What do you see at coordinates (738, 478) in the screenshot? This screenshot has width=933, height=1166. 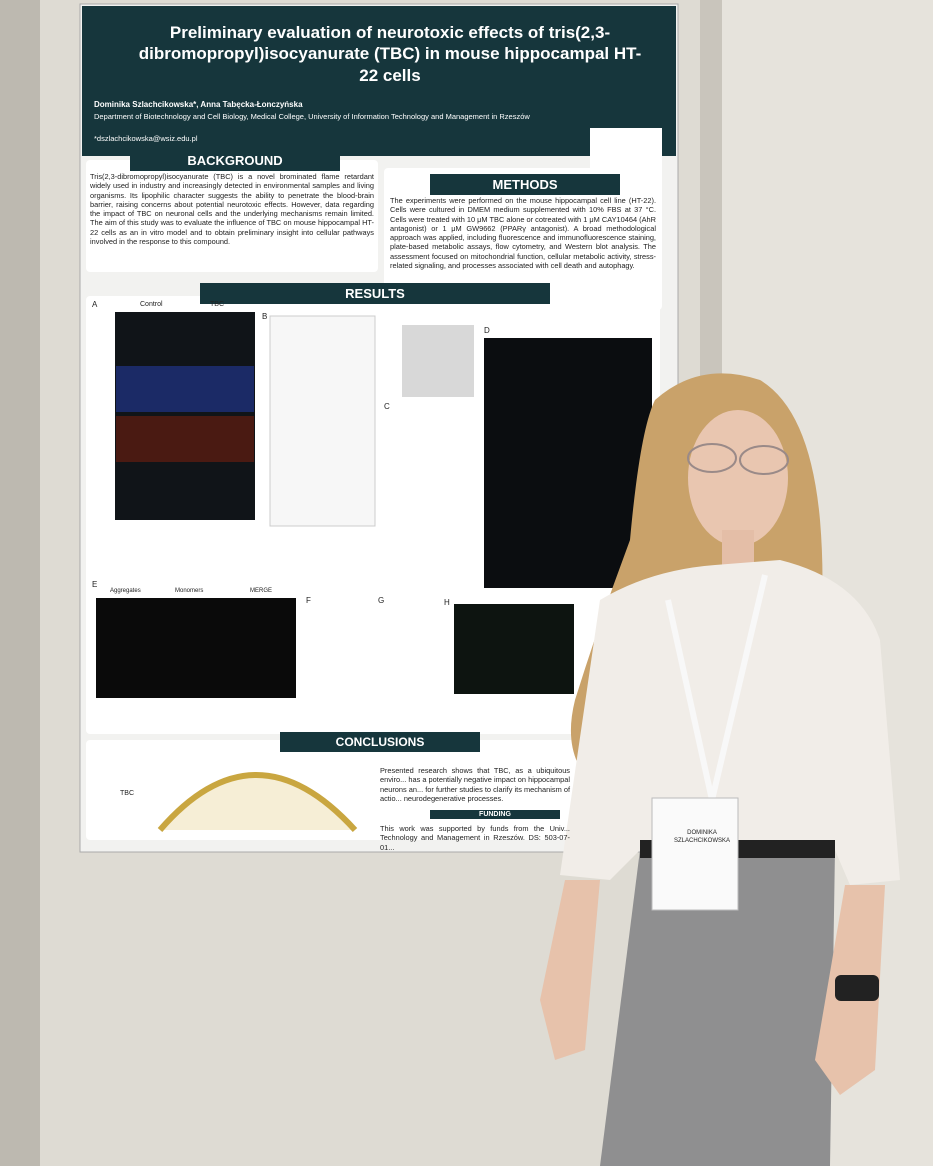 I see `face` at bounding box center [738, 478].